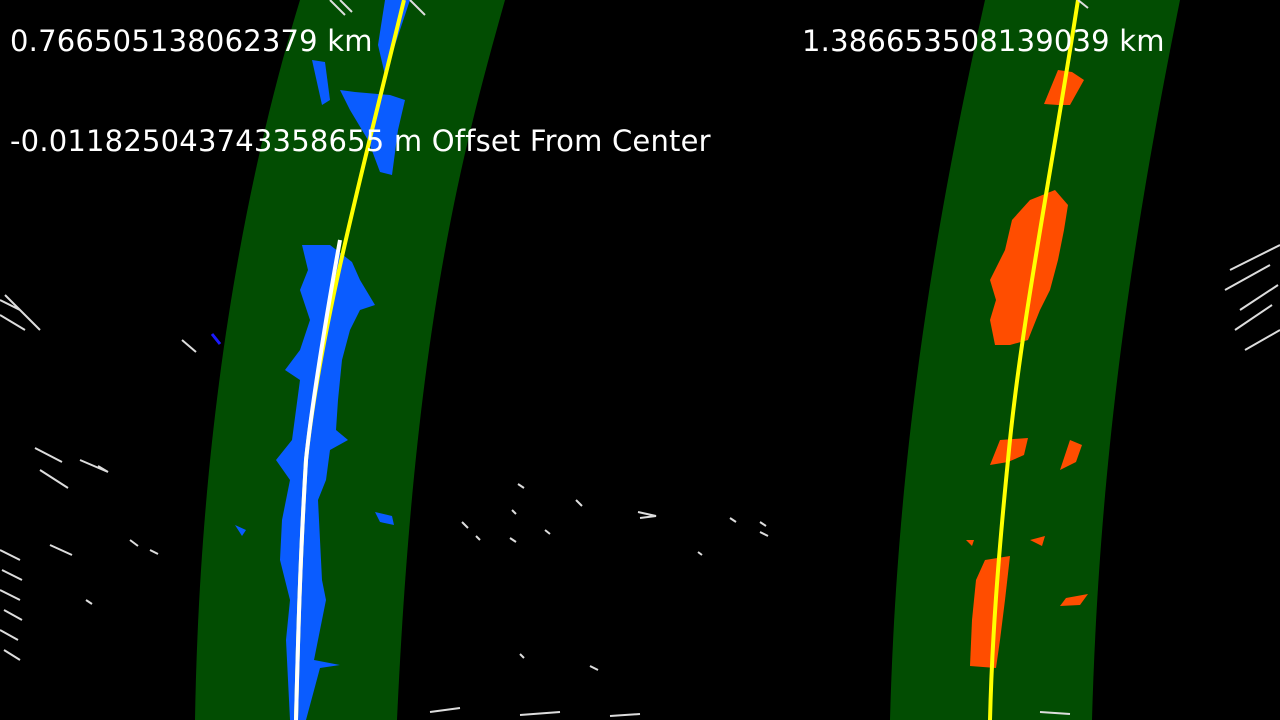 This screenshot has width=1280, height=720. Describe the element at coordinates (318, 479) in the screenshot. I see `left-lane-fit-line-lower` at that location.